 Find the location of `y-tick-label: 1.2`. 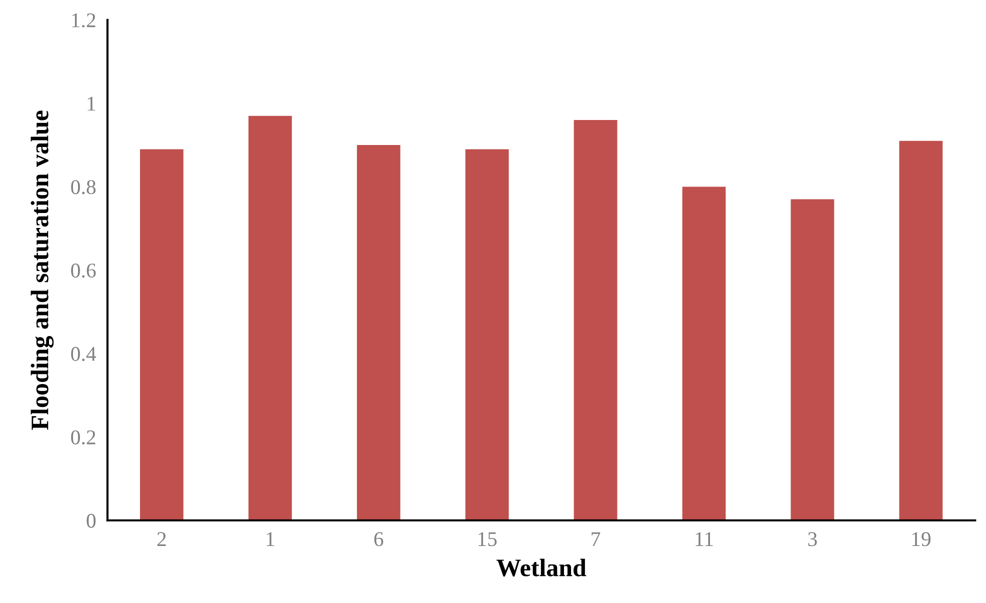

y-tick-label: 1.2 is located at coordinates (84, 20).